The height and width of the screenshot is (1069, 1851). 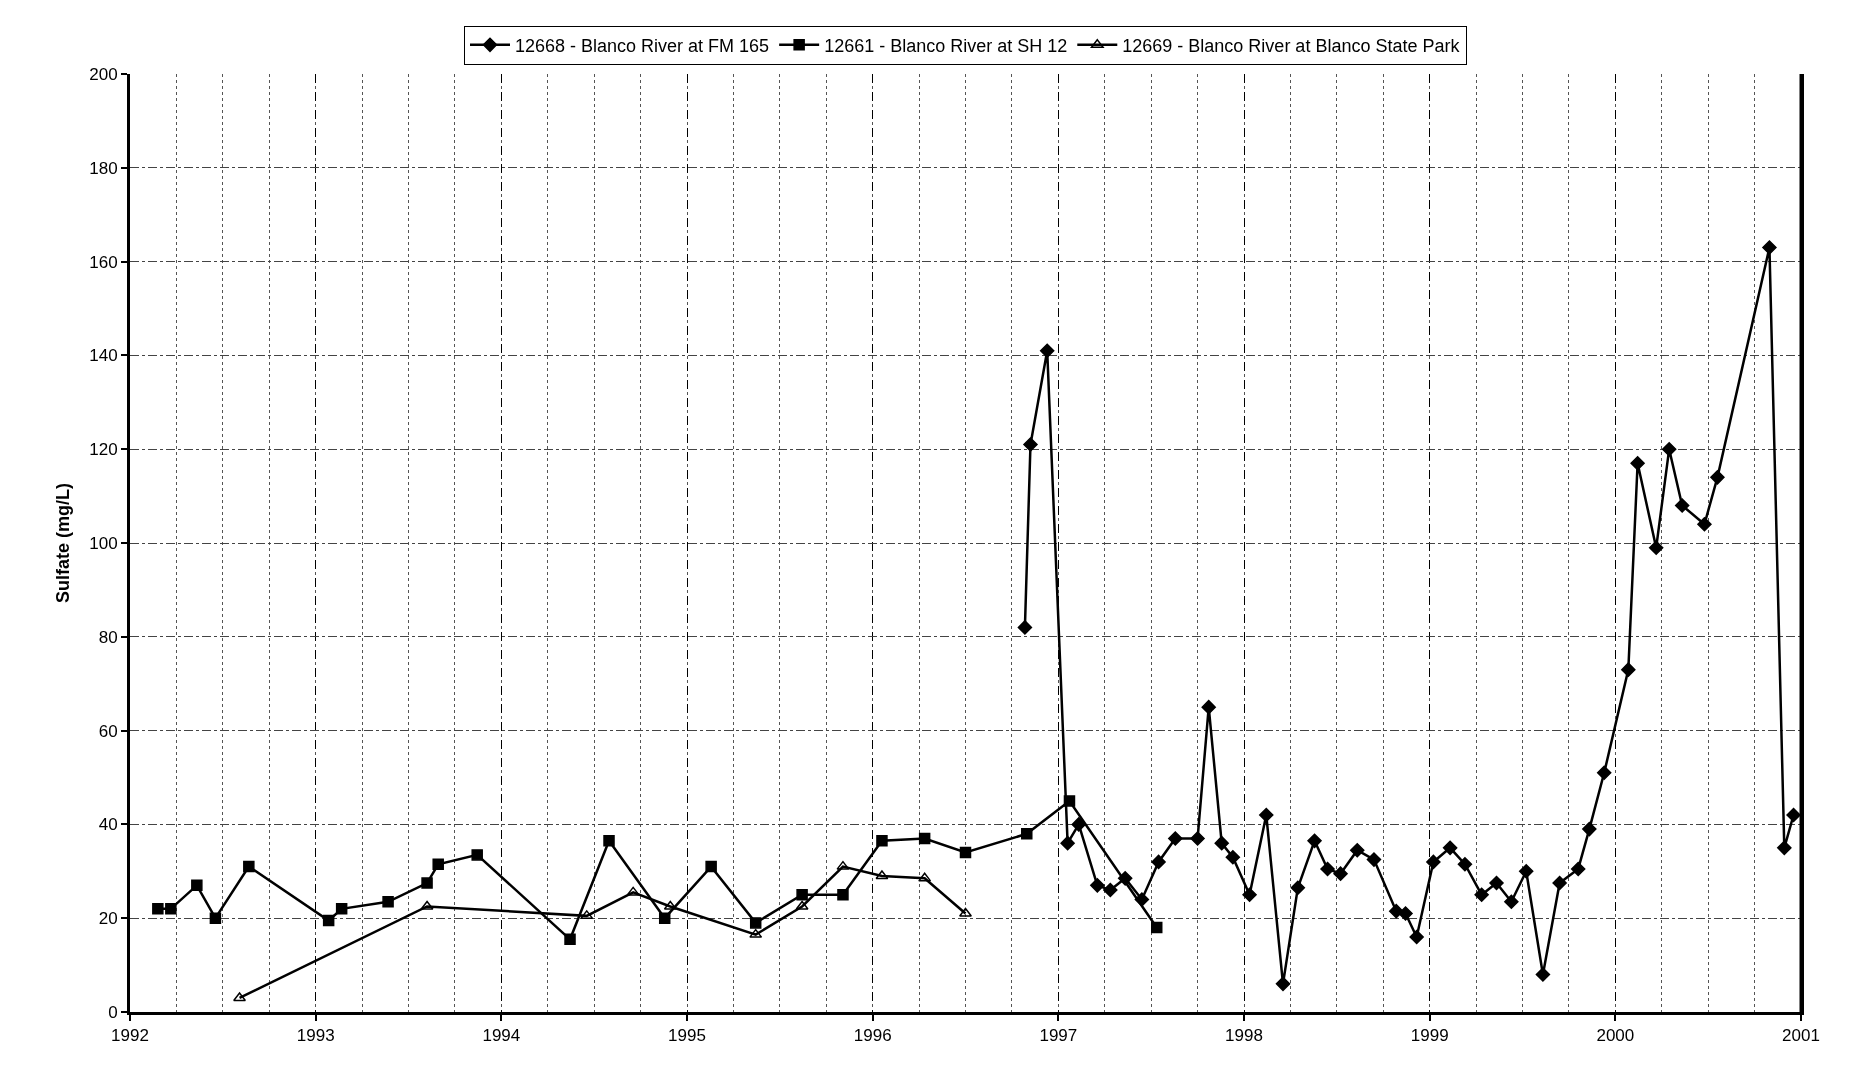 What do you see at coordinates (113, 1012) in the screenshot?
I see `y-tick-label: 0` at bounding box center [113, 1012].